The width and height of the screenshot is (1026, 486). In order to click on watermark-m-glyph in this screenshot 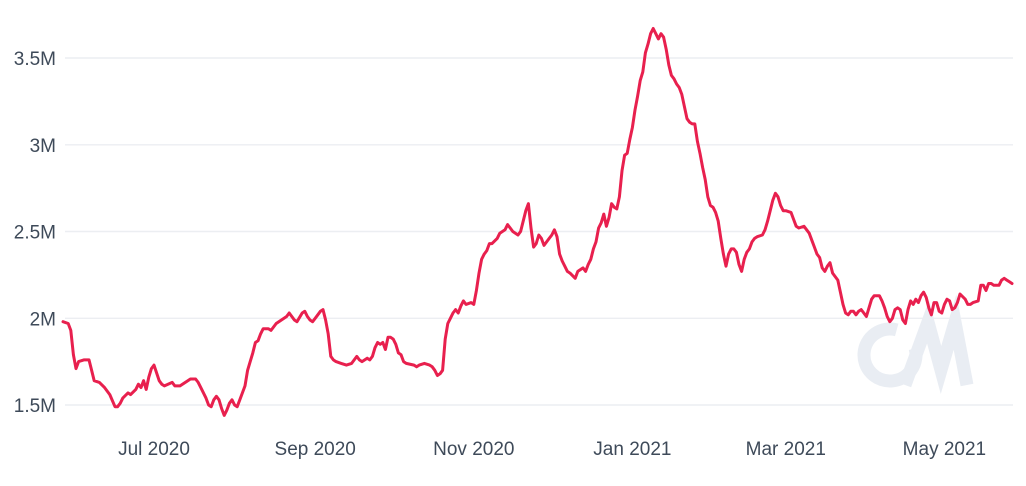, I will do `click(936, 344)`.